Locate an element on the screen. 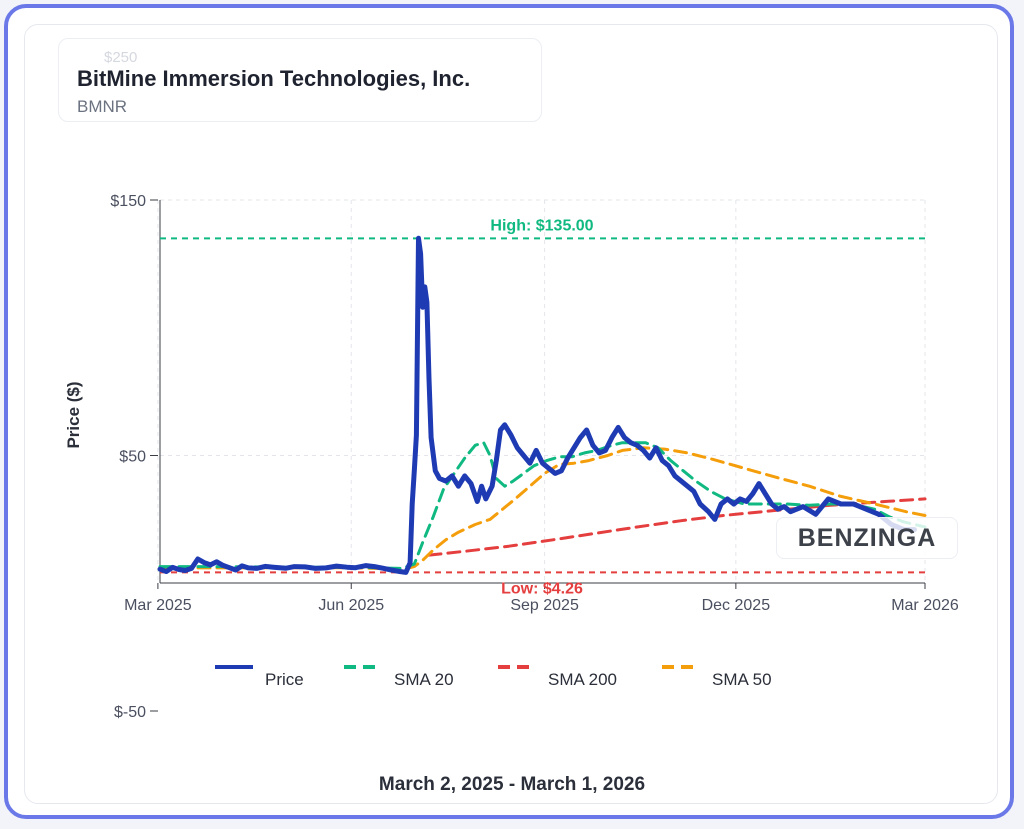  legend-label: SMA 20 is located at coordinates (424, 679).